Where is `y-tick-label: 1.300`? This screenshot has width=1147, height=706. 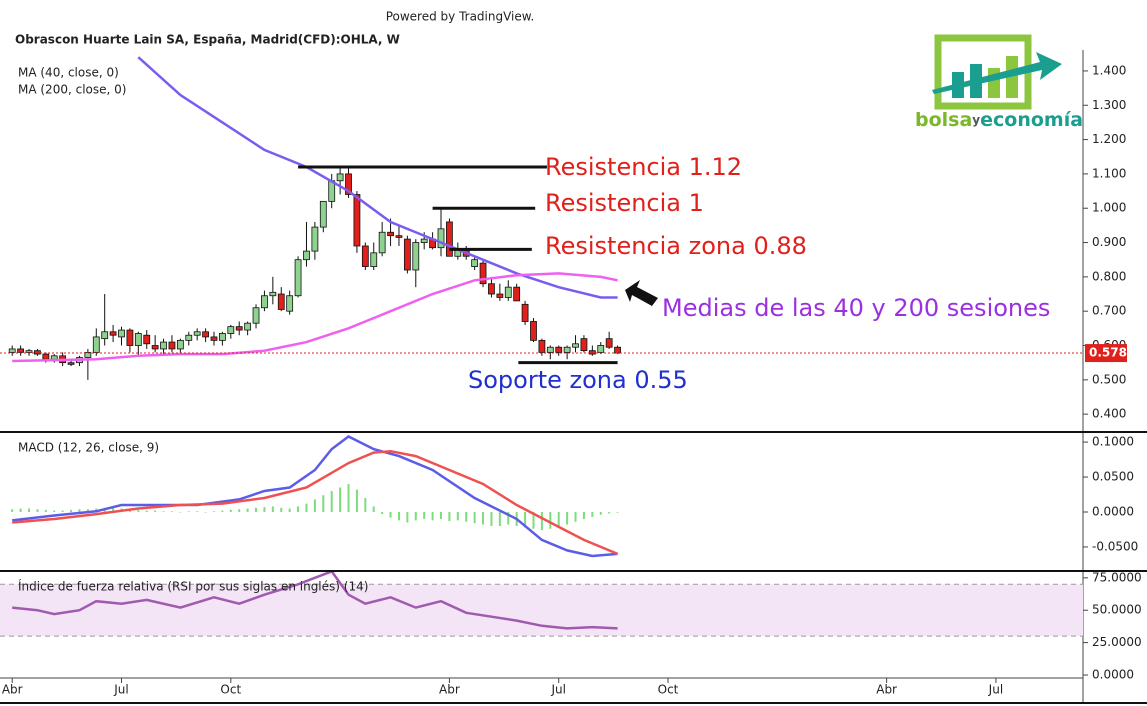
y-tick-label: 1.300 is located at coordinates (1109, 105).